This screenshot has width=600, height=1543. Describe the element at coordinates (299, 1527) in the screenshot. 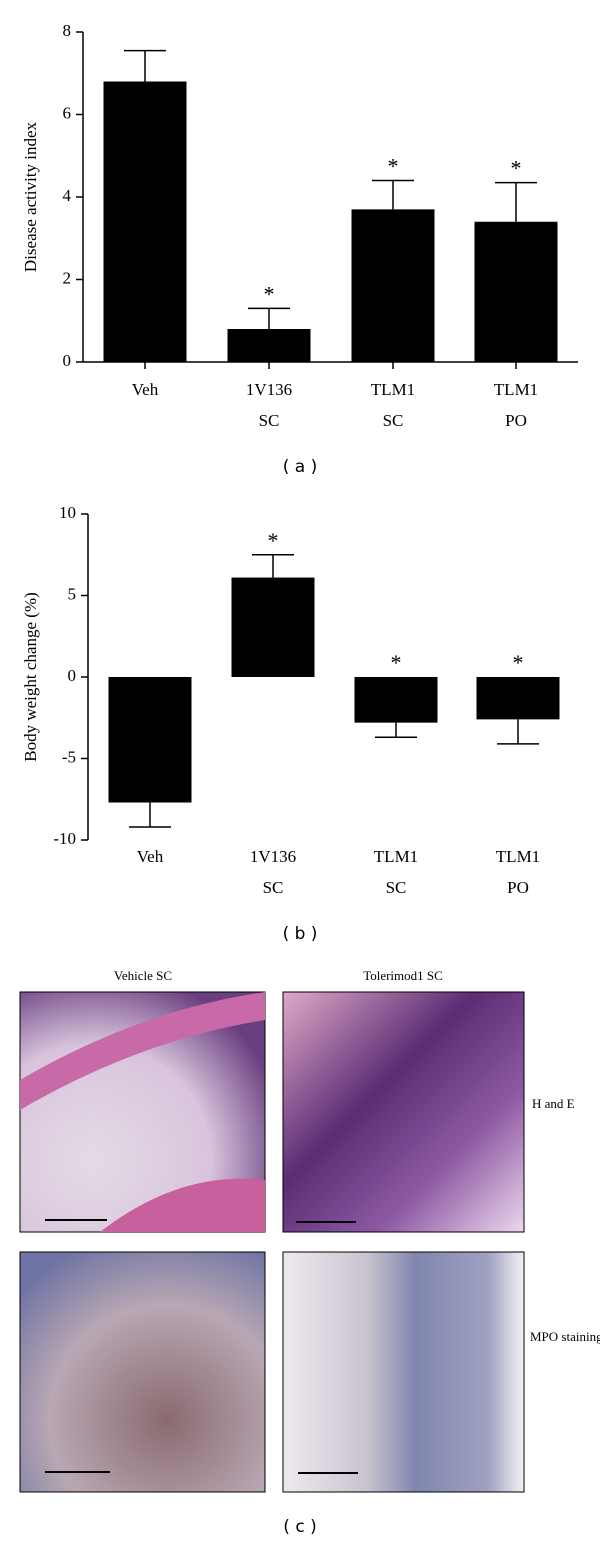

I see `panel-label: ( c )` at that location.